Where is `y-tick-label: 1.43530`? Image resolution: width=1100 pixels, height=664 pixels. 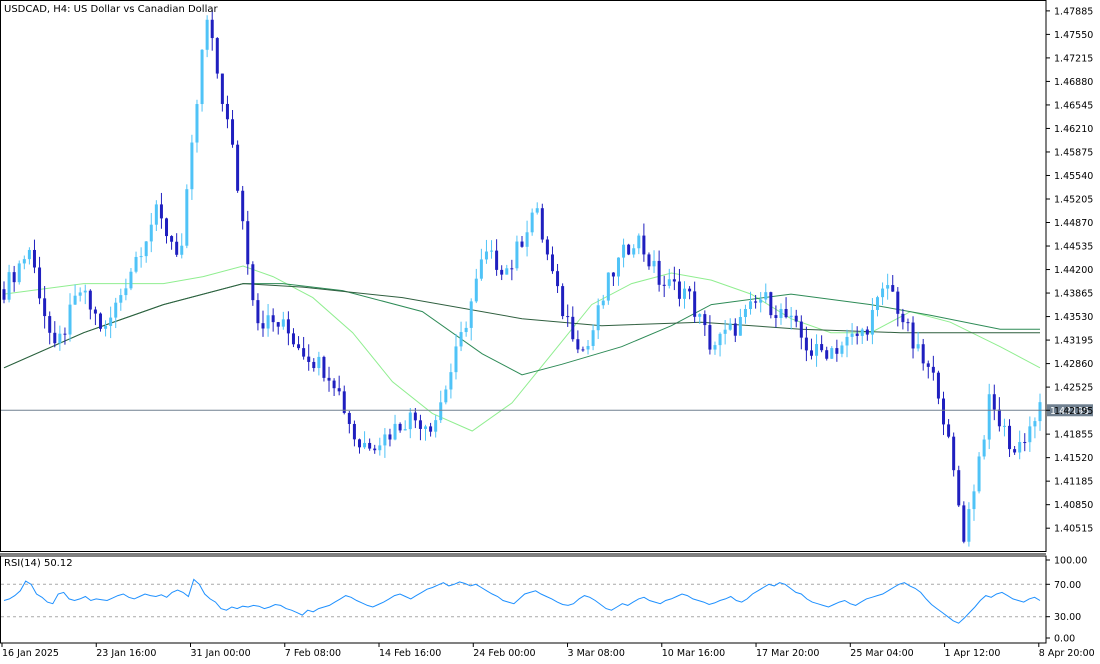
y-tick-label: 1.43530 is located at coordinates (1073, 317).